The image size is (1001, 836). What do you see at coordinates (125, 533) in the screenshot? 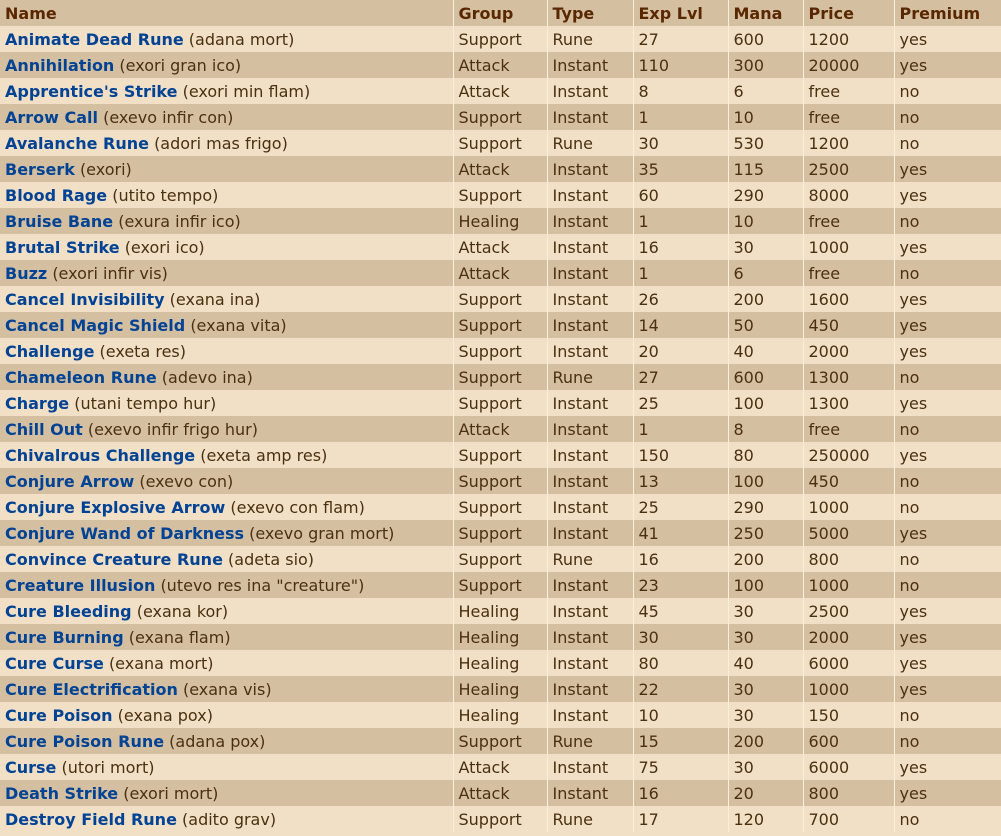
I see `spell-name-link: Conjure Wand of Darkness` at bounding box center [125, 533].